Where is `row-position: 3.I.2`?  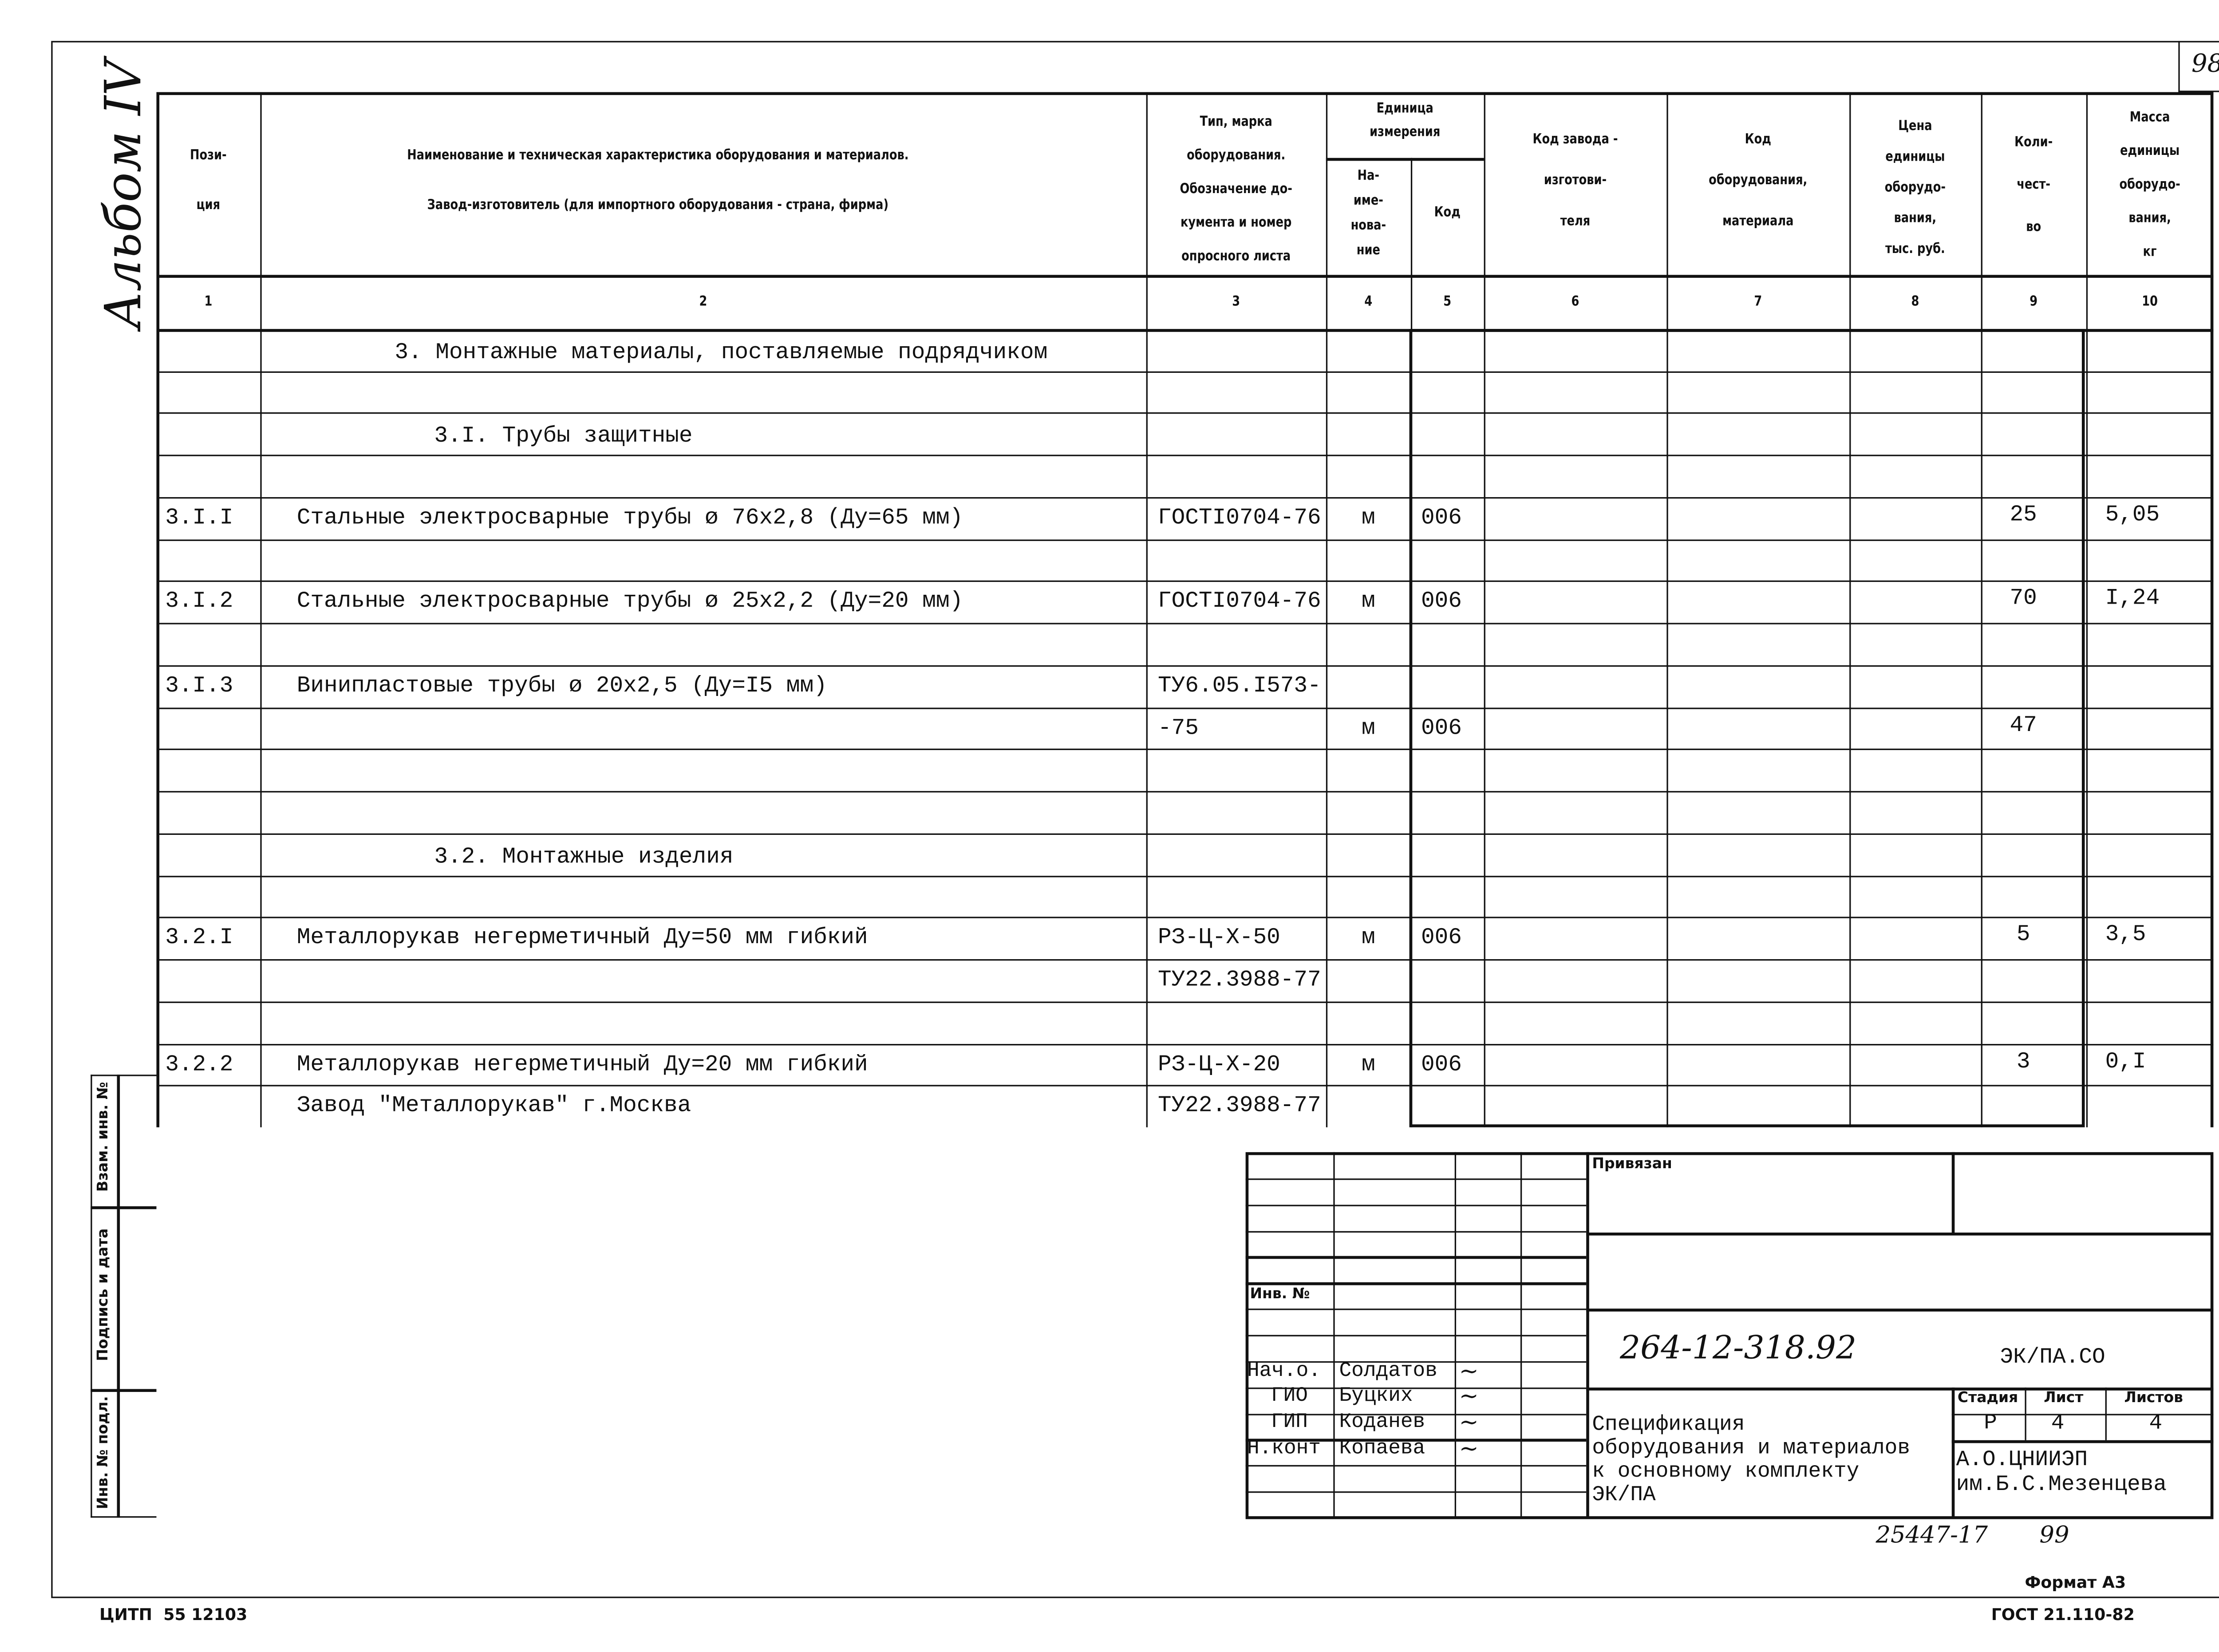 row-position: 3.I.2 is located at coordinates (199, 601).